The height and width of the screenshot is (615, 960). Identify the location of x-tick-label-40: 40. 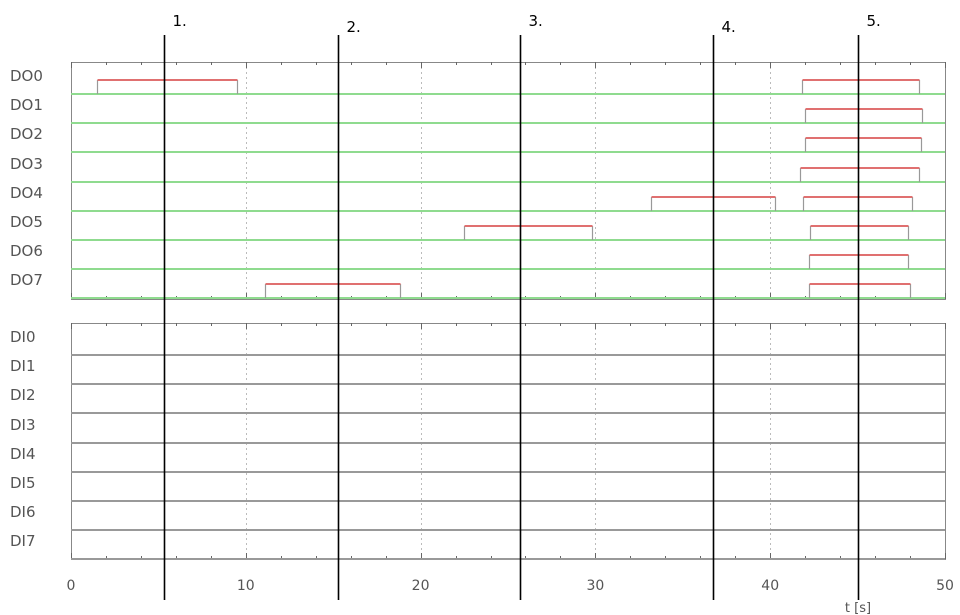
(770, 586).